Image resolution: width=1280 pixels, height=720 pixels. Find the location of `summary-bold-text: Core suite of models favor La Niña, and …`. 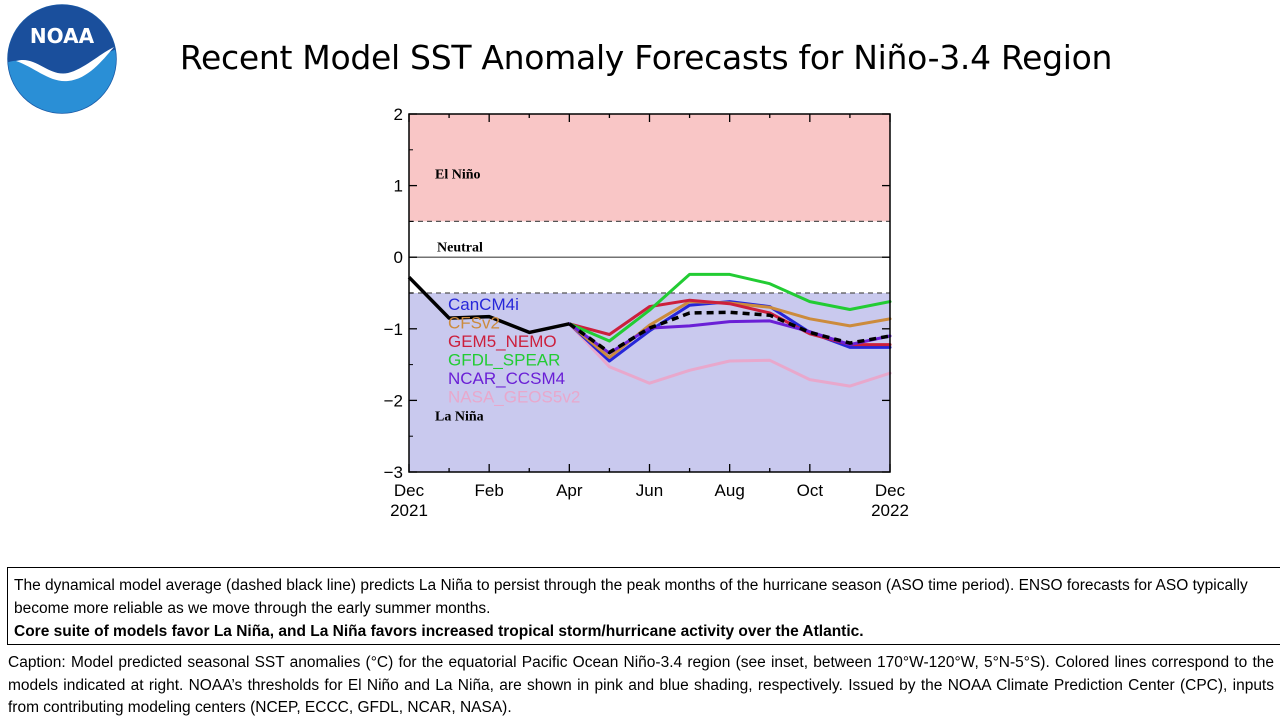

summary-bold-text: Core suite of models favor La Niña, and … is located at coordinates (439, 631).